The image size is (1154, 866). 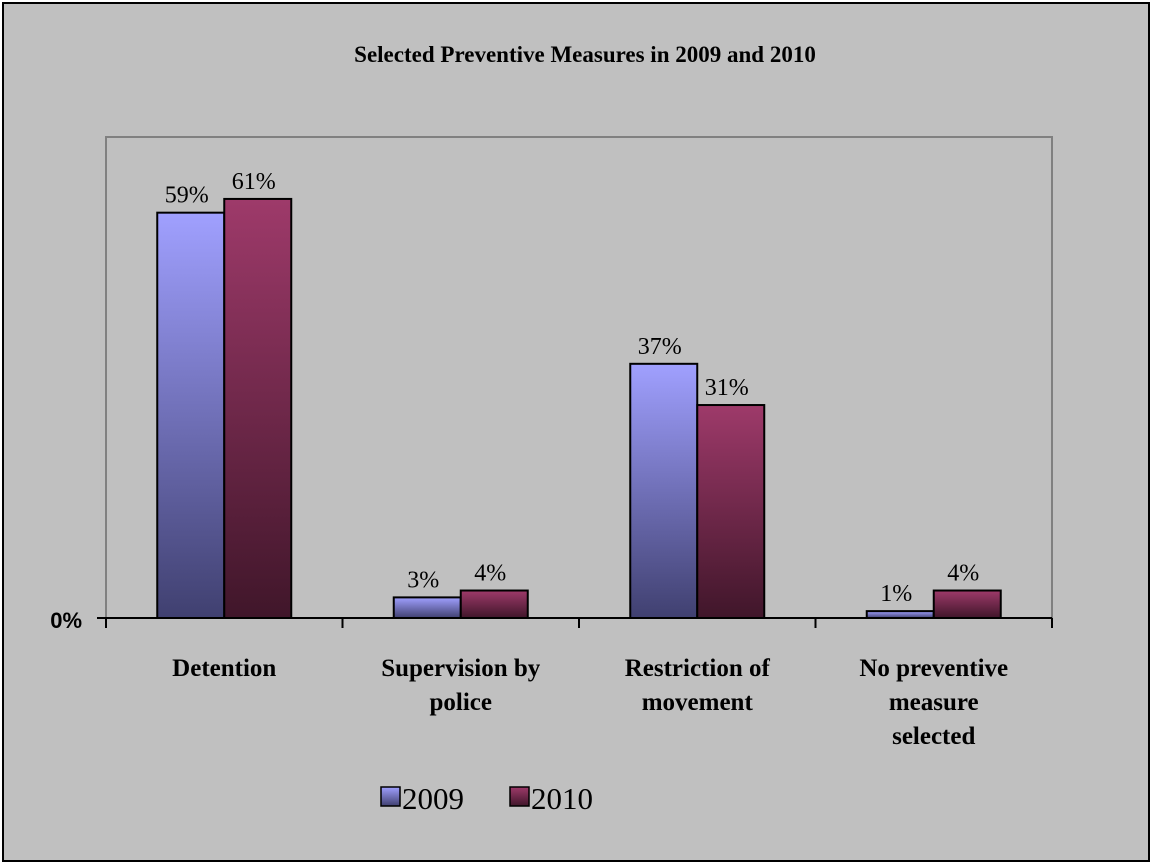 I want to click on category-label-2-line-0: Restriction of, so click(x=698, y=668).